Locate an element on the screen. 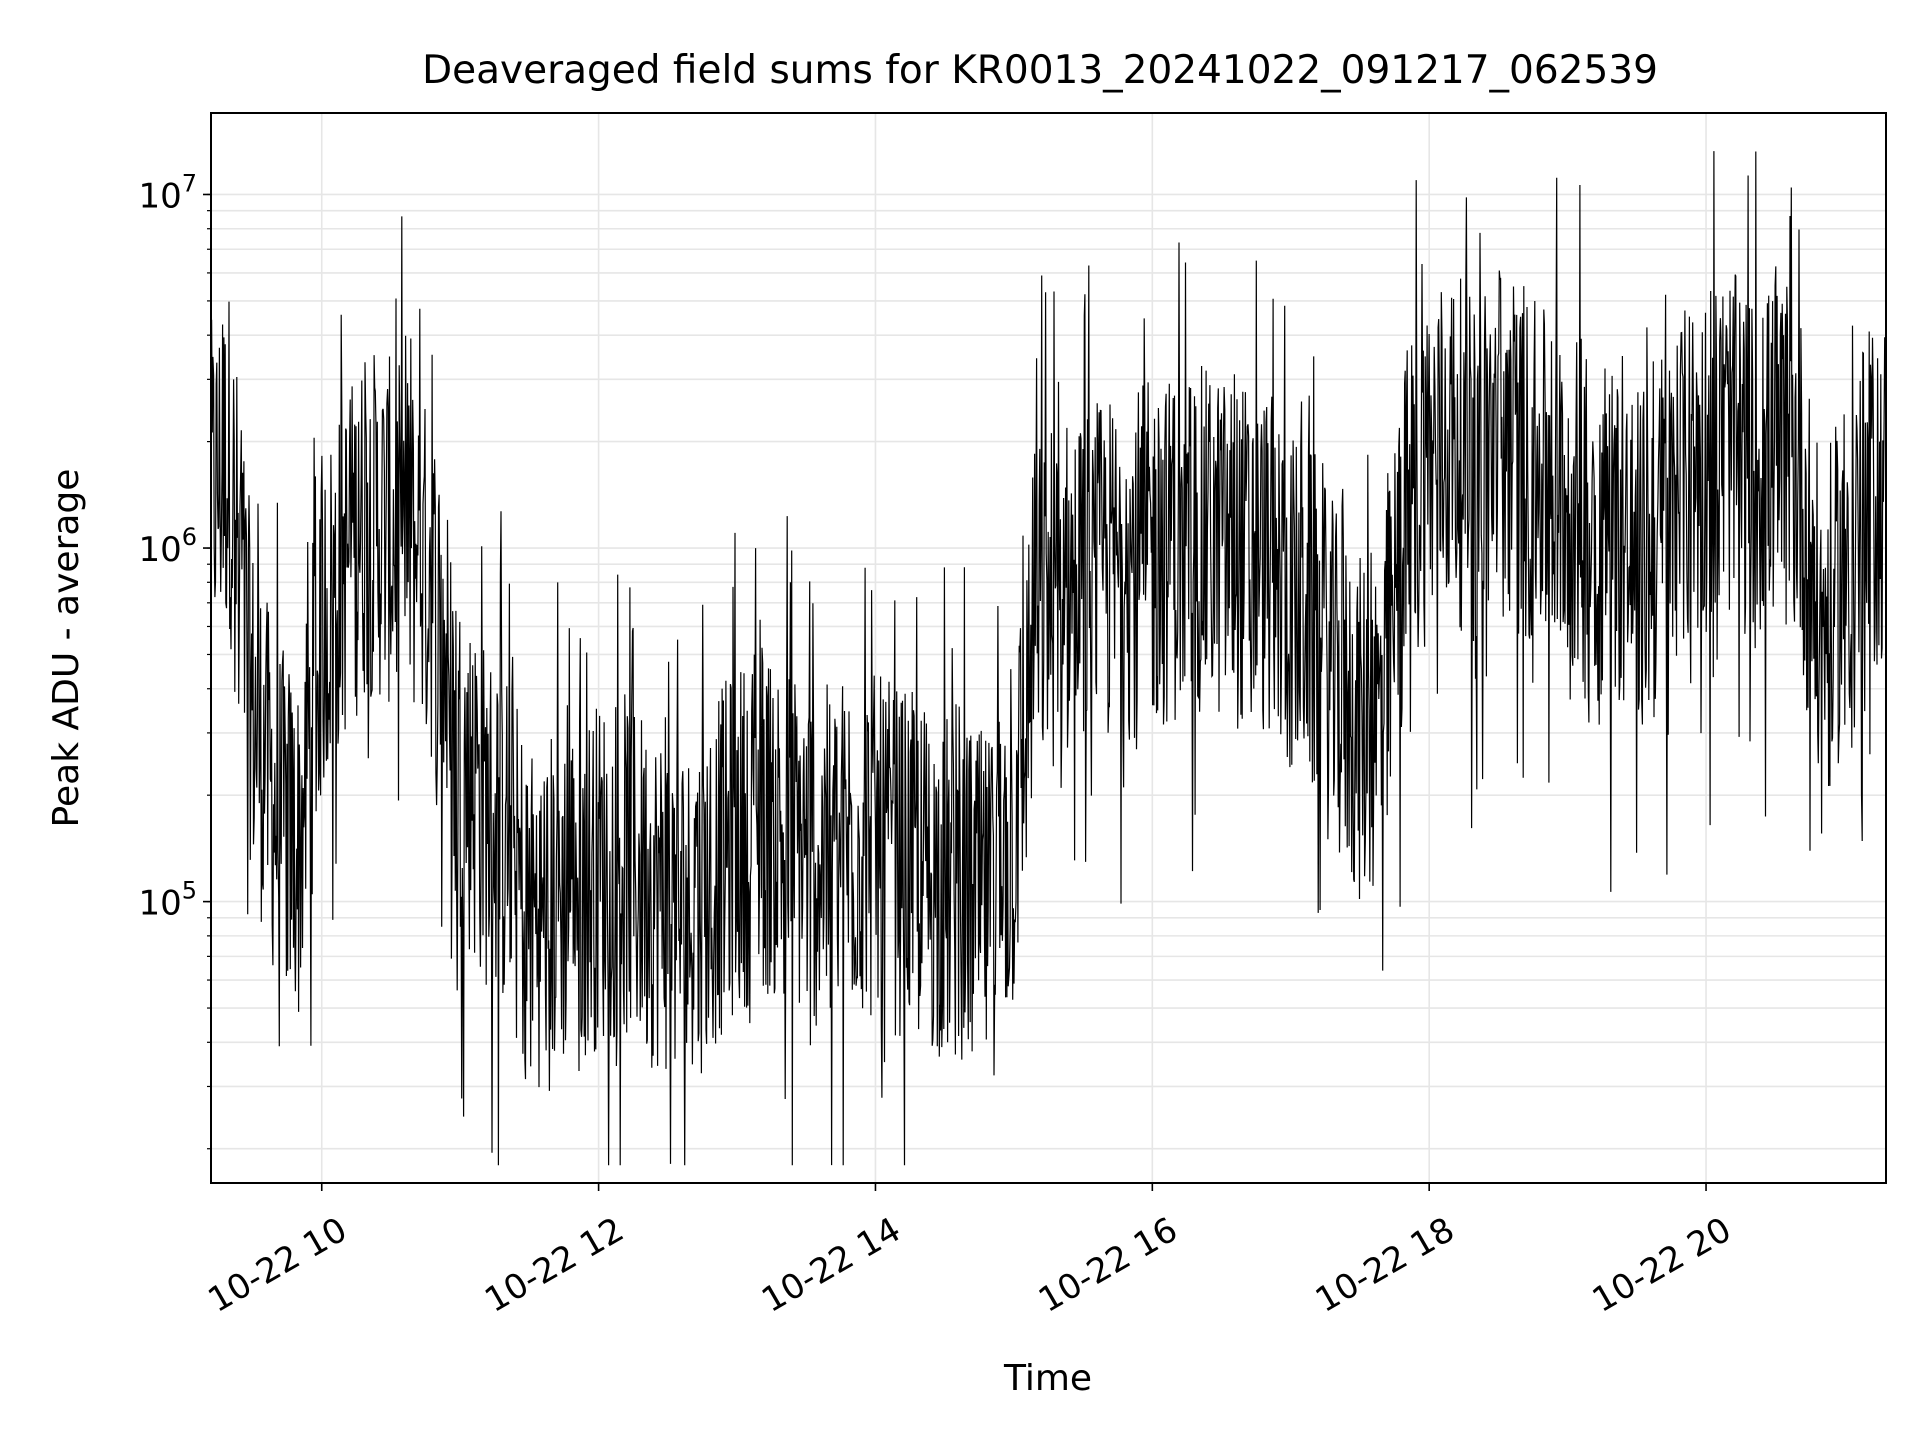 This screenshot has height=1440, width=1920. x-tick-label: 10-22 10 is located at coordinates (277, 1265).